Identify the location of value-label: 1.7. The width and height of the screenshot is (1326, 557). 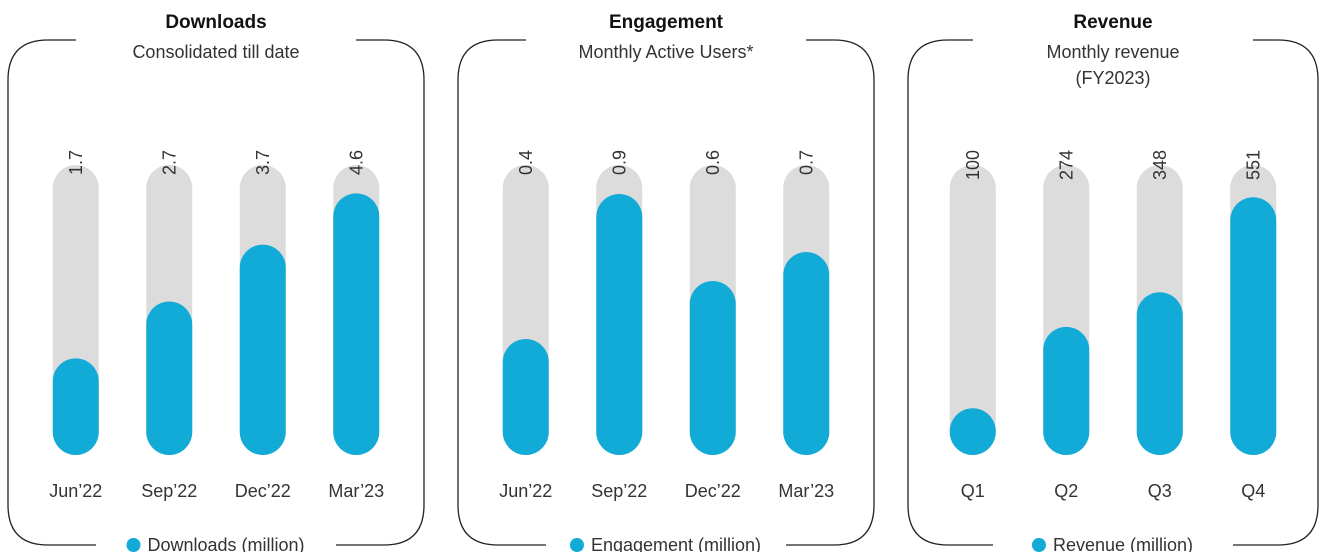
(76, 162).